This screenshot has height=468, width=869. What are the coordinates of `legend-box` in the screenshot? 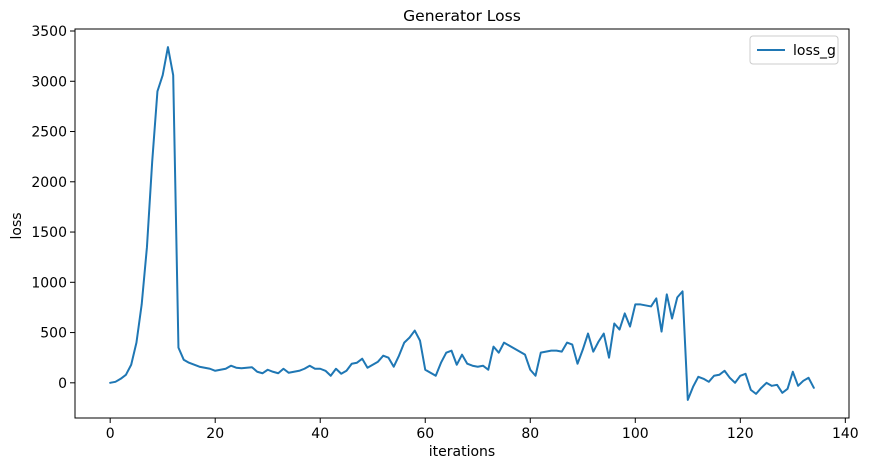 It's located at (794, 50).